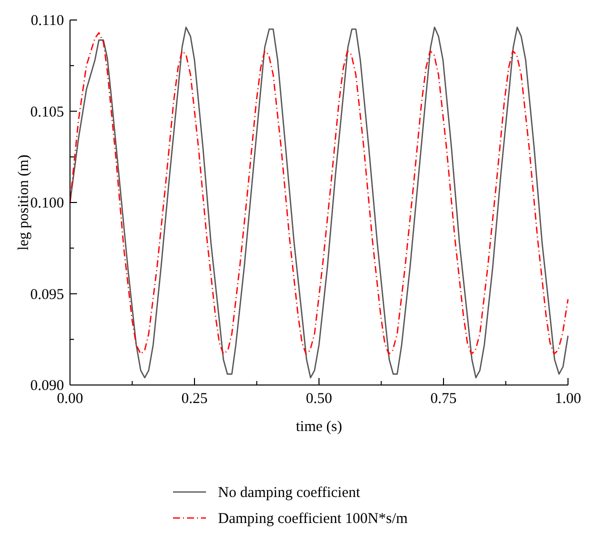 The width and height of the screenshot is (591, 541). I want to click on x-tick-label: 0.00, so click(70, 399).